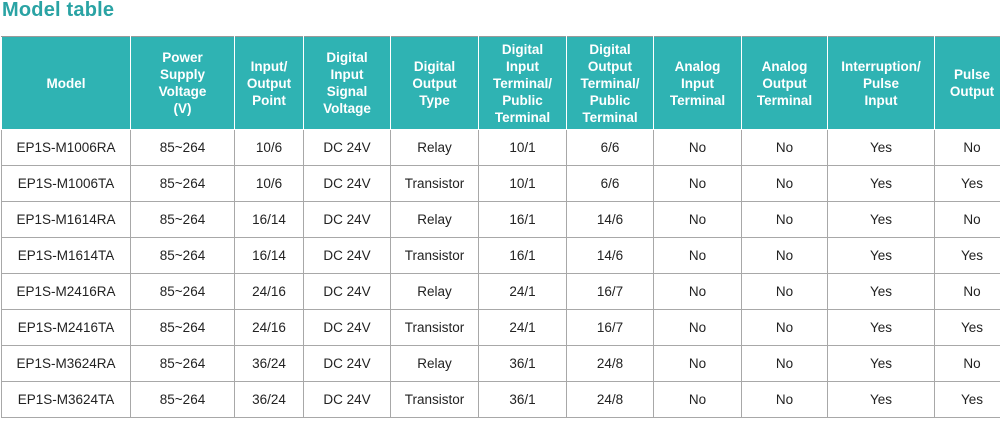 The width and height of the screenshot is (1000, 426). I want to click on cell-model: EP1S-M2416RA, so click(66, 291).